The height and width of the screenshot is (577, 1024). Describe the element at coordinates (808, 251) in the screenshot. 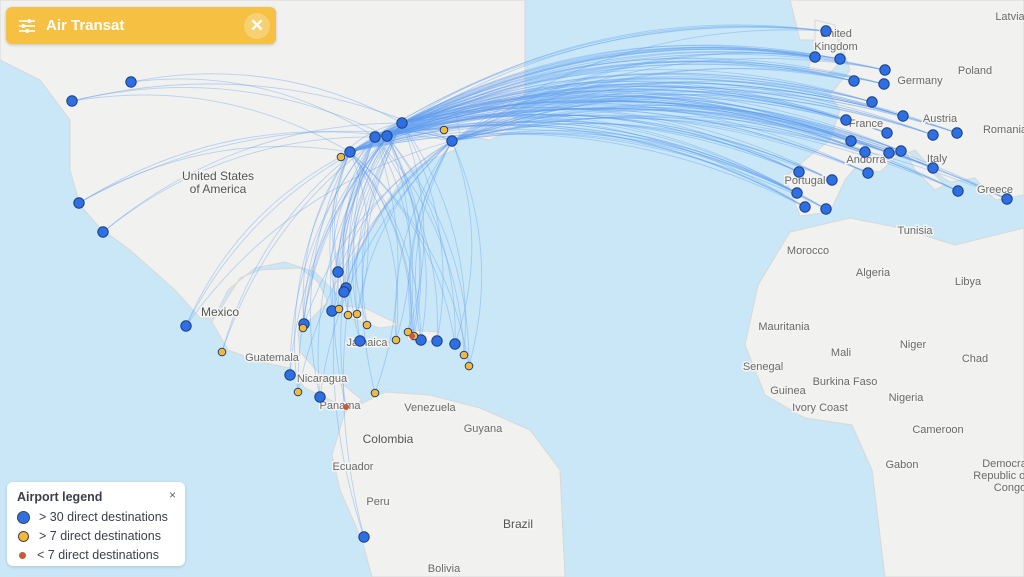

I see `map-label: Morocco` at that location.